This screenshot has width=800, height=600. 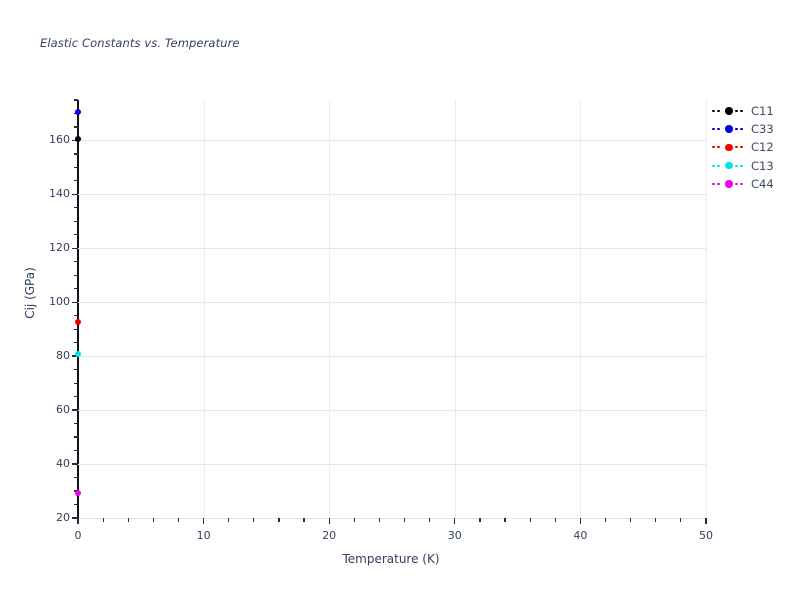 What do you see at coordinates (203, 535) in the screenshot?
I see `x-tick-label: 10` at bounding box center [203, 535].